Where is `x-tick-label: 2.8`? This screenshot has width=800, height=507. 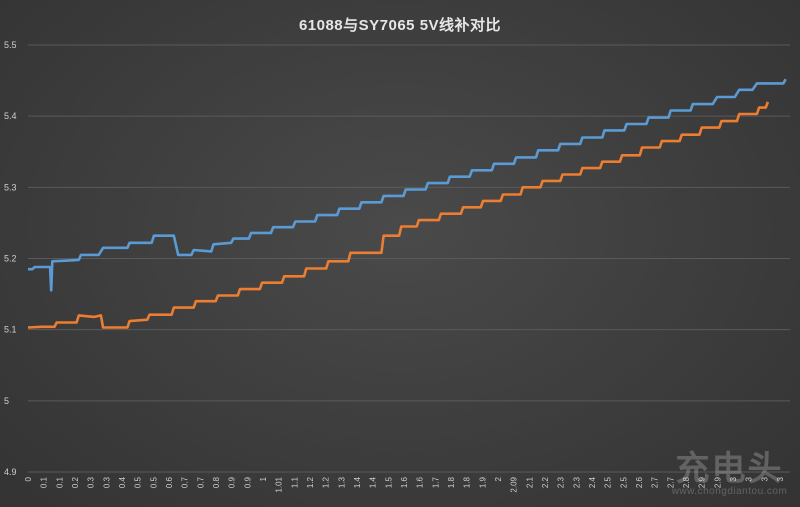 x-tick-label: 2.8 is located at coordinates (686, 482).